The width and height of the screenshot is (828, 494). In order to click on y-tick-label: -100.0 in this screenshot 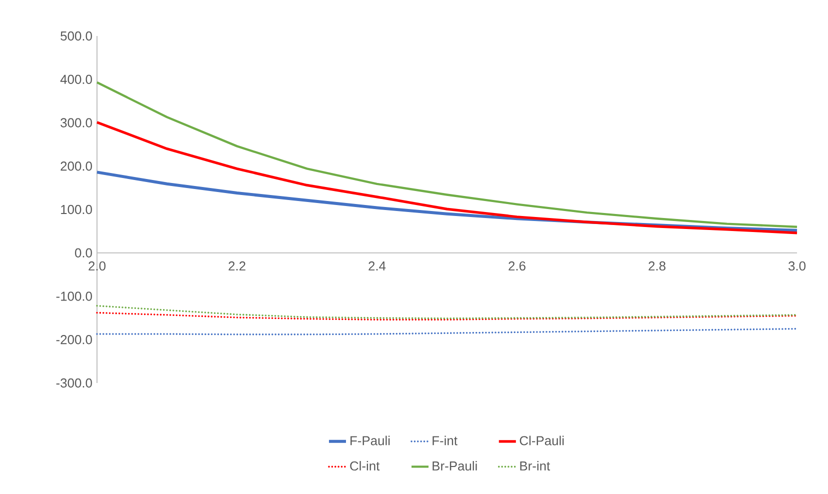, I will do `click(74, 296)`.